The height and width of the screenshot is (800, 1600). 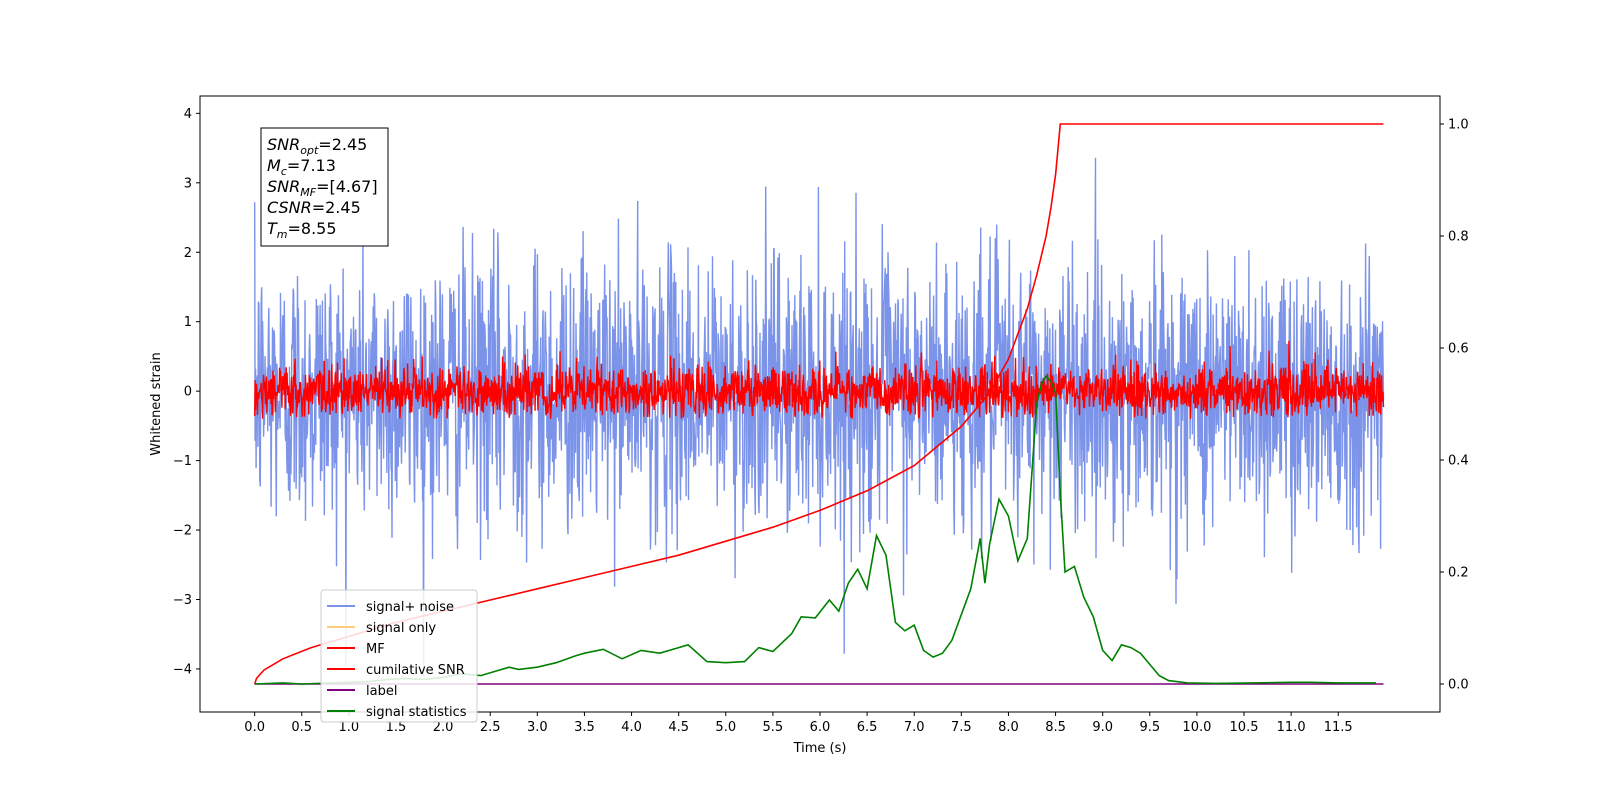 I want to click on x-tick-label: 5.0, so click(x=725, y=727).